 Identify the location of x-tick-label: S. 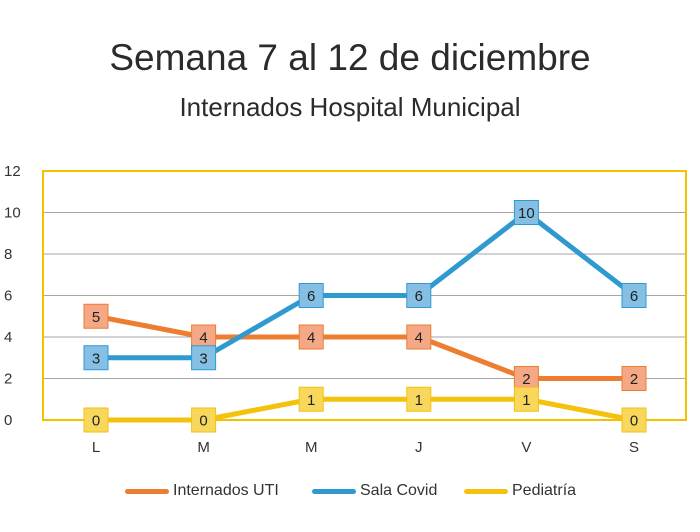
(634, 447).